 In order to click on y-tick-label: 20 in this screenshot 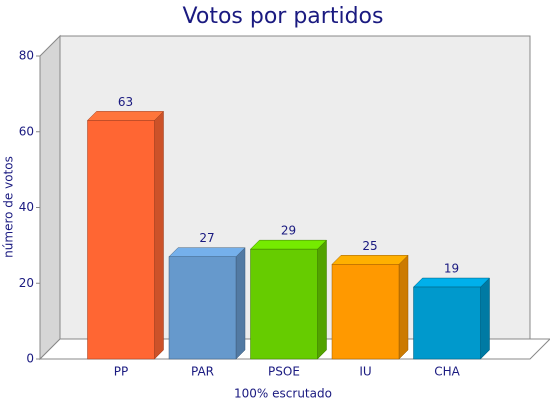, I will do `click(26, 283)`.